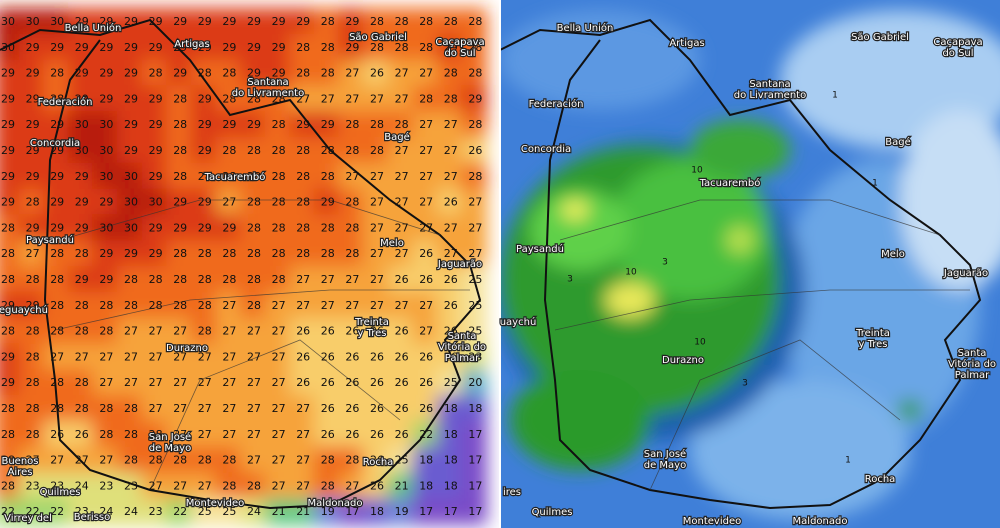 Image resolution: width=1000 pixels, height=528 pixels. Describe the element at coordinates (28, 518) in the screenshot. I see `city-label: Virrey del` at that location.